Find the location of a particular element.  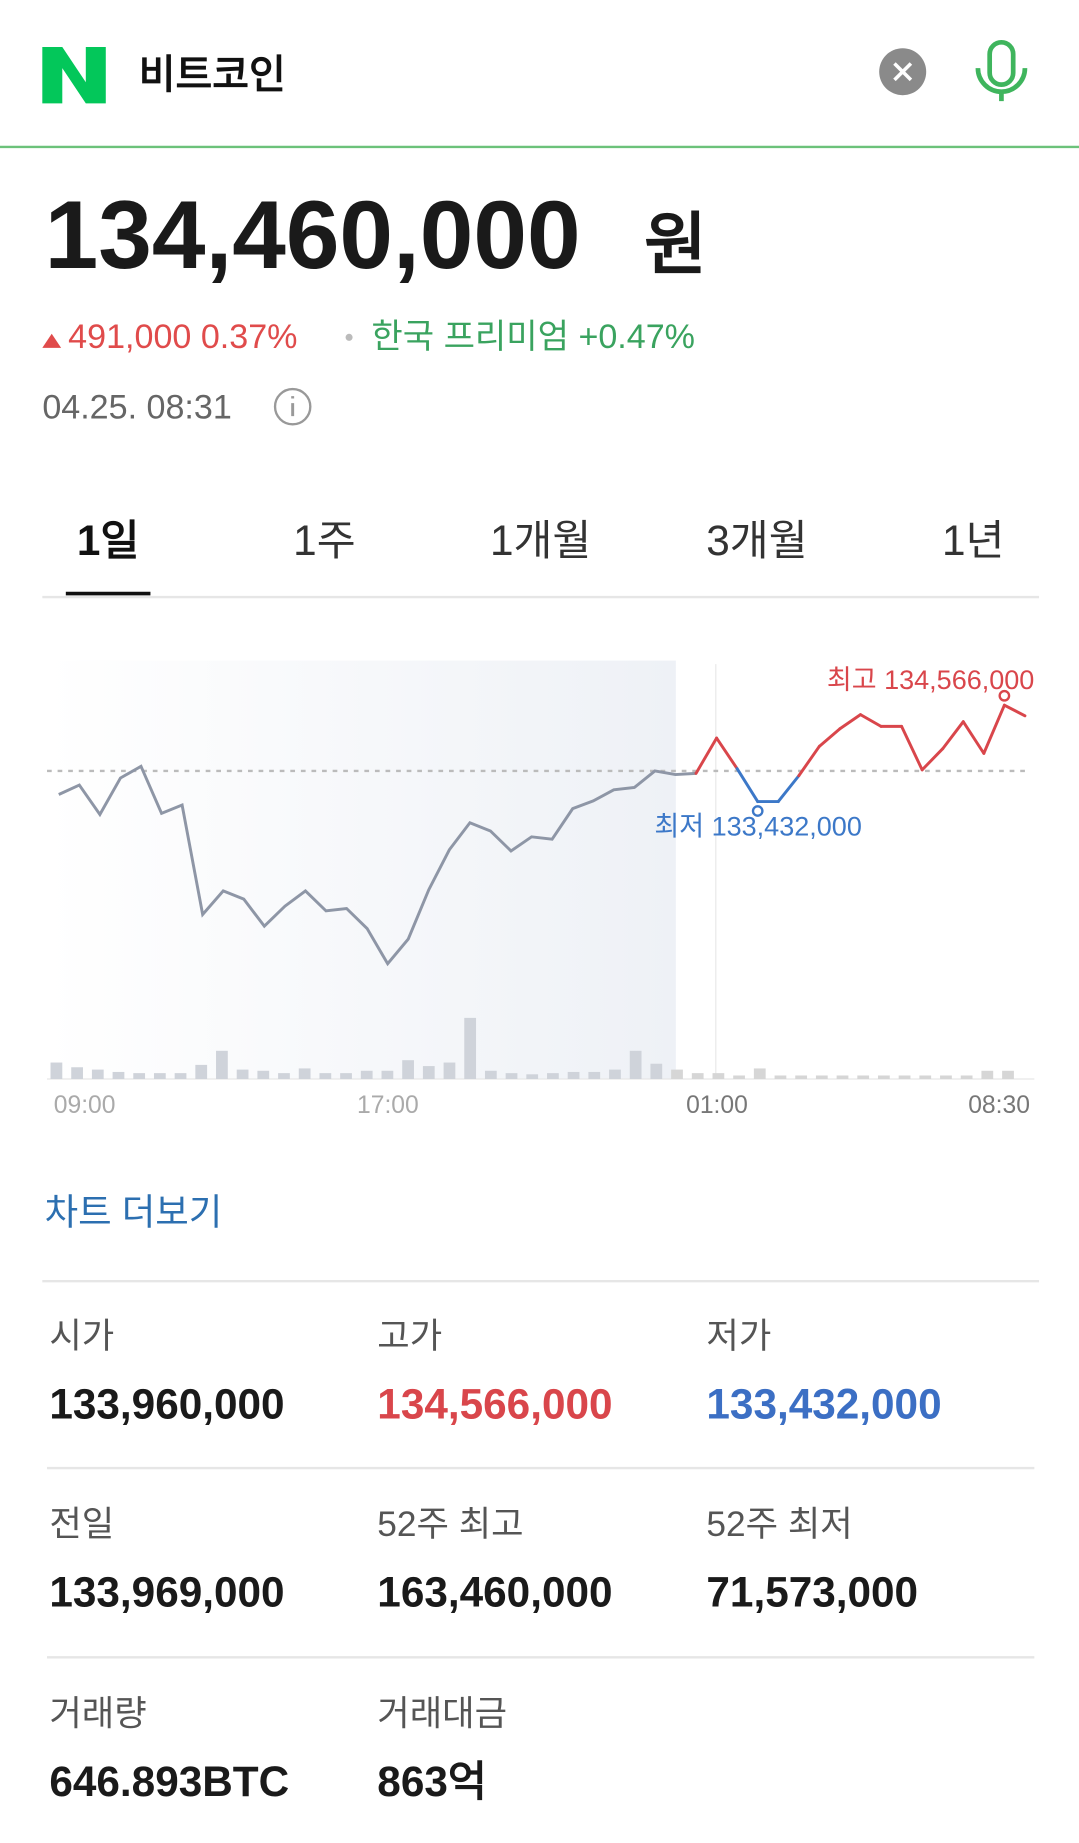

stat-value: 163,460,000 is located at coordinates (494, 1592).